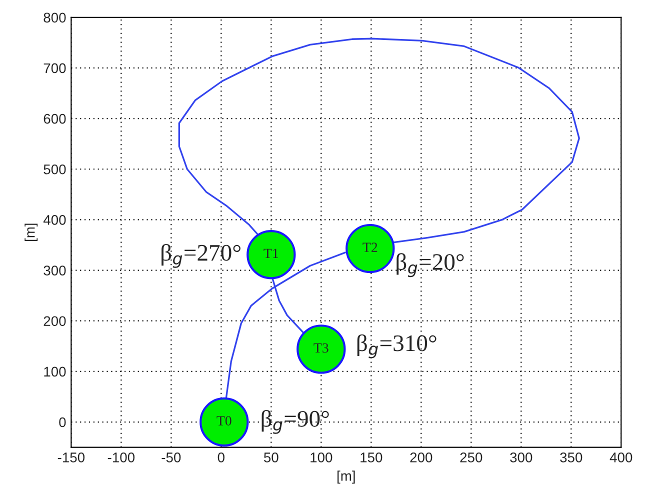 The image size is (647, 497). I want to click on x-tick-label: 350, so click(571, 457).